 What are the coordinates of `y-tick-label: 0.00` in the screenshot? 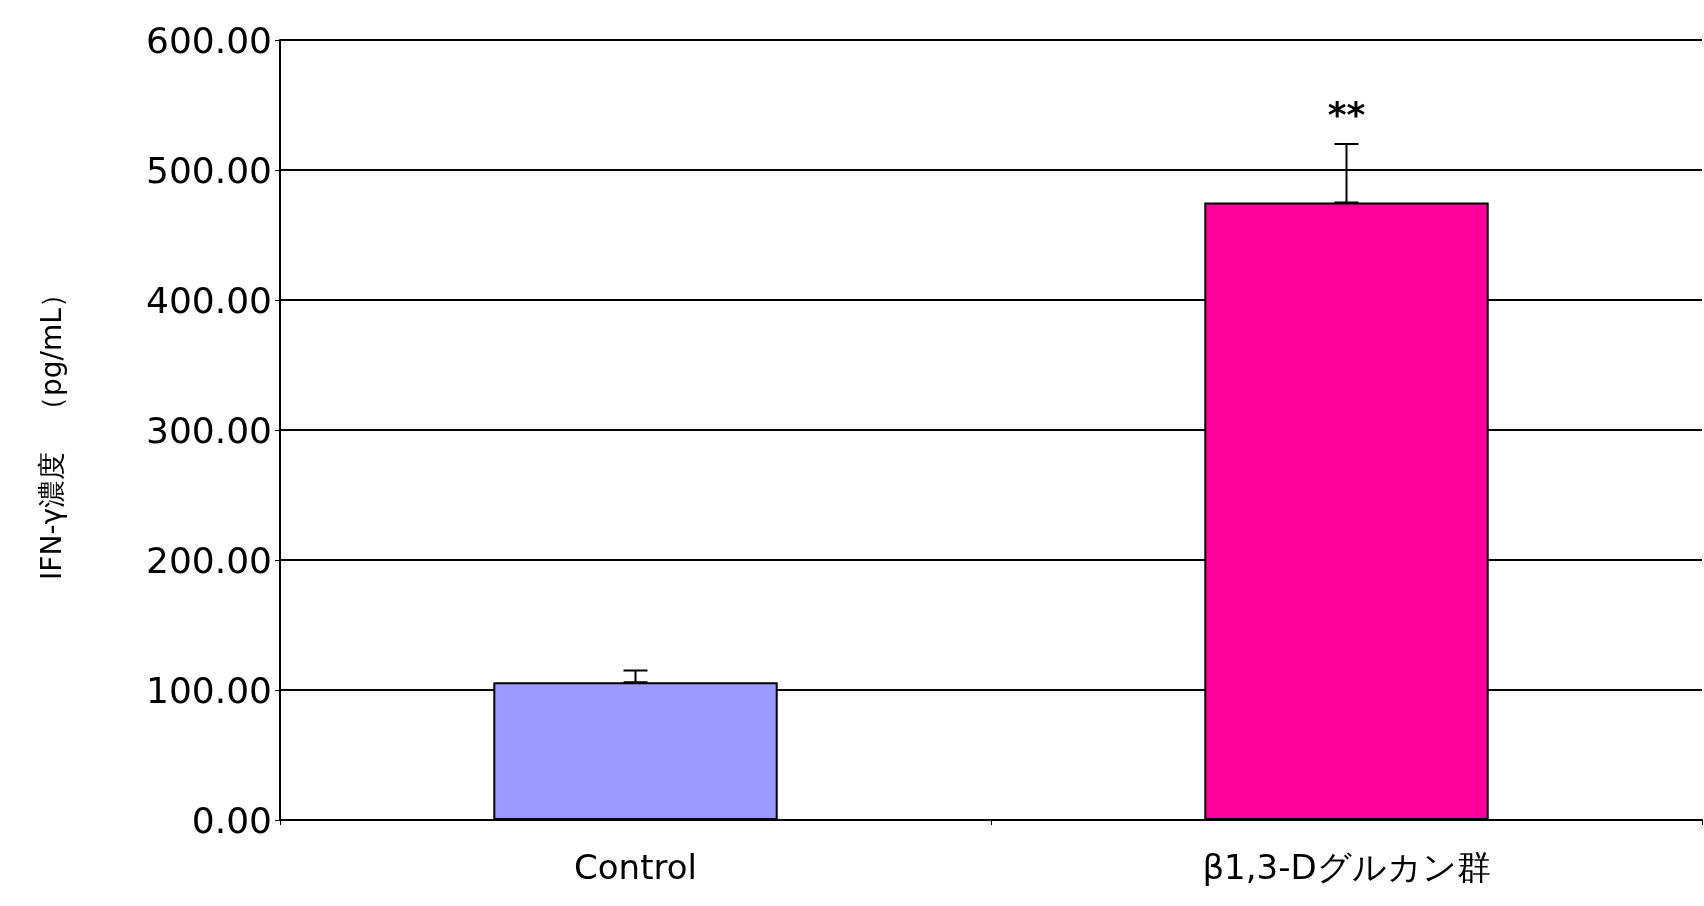 It's located at (231, 820).